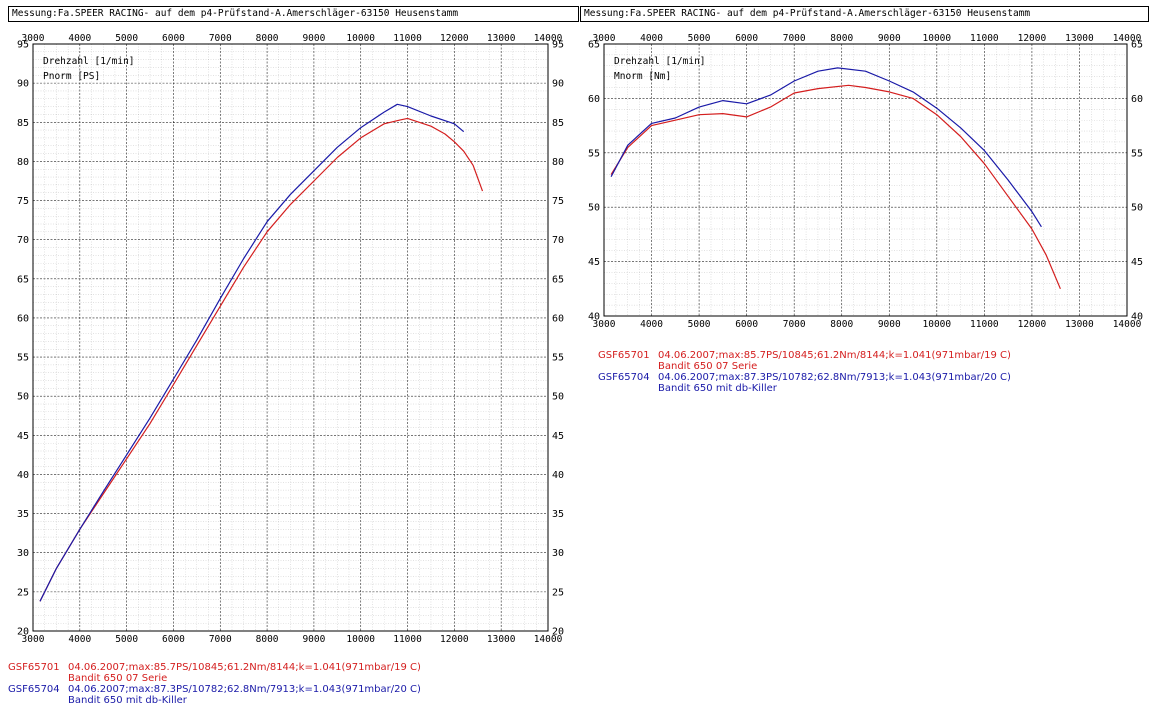 The image size is (1152, 720). I want to click on y-tick-label: 25, so click(23, 592).